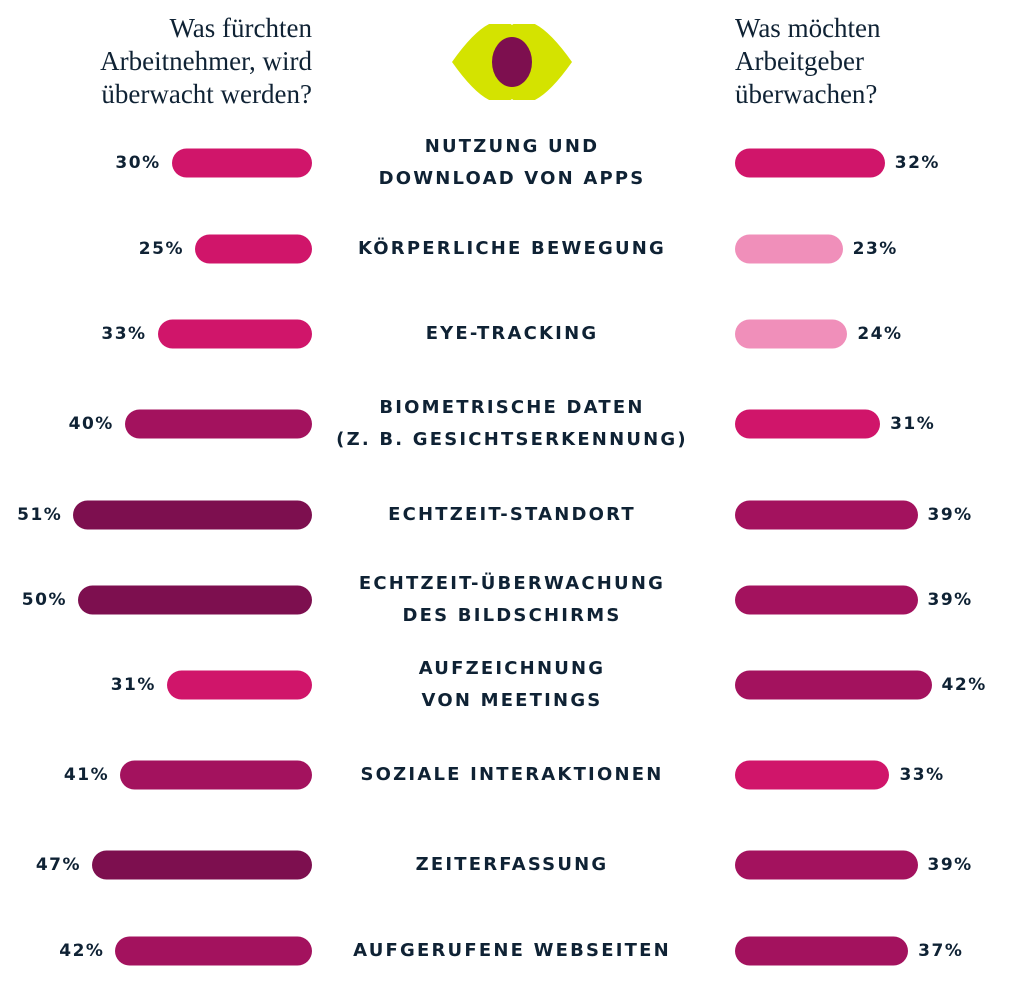 This screenshot has width=1024, height=991. I want to click on category-label: NUTZUNG UND DOWNLOAD VON APPS, so click(512, 162).